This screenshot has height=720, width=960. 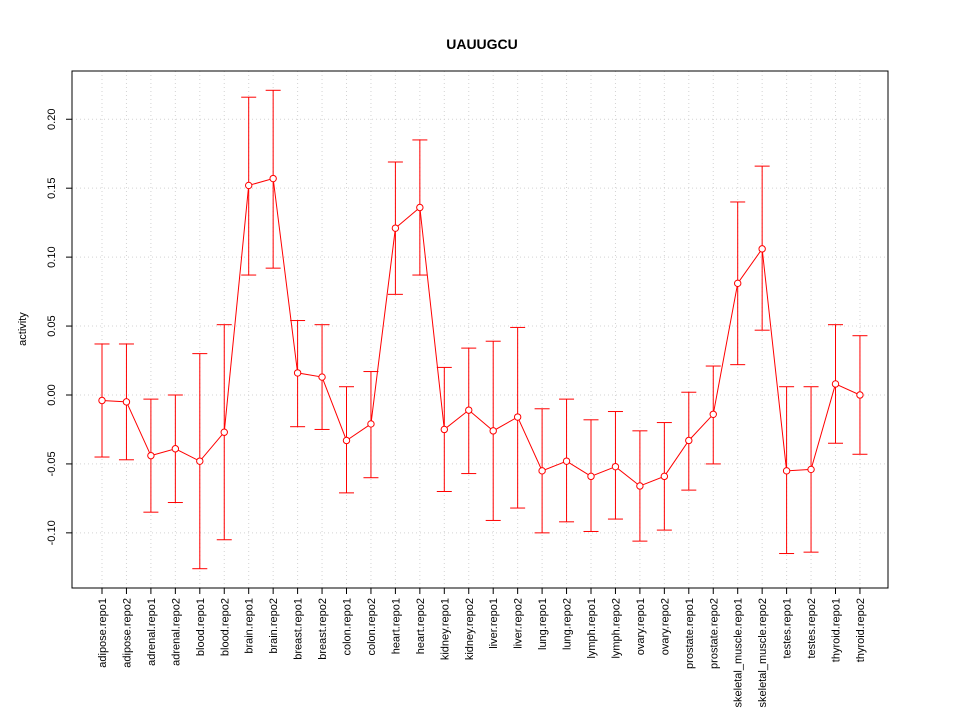 What do you see at coordinates (52, 394) in the screenshot?
I see `y-tick-label: 0.00` at bounding box center [52, 394].